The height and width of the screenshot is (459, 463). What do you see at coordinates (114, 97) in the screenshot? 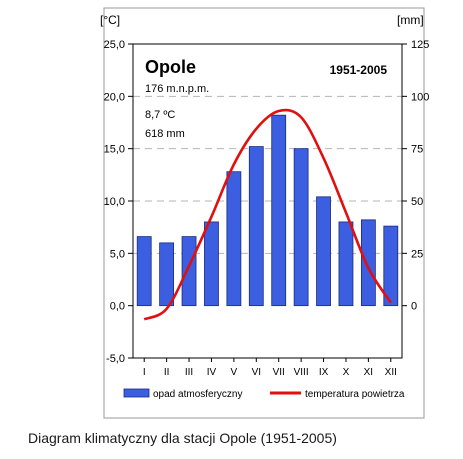
I see `left-tick-label: 20,0` at bounding box center [114, 97].